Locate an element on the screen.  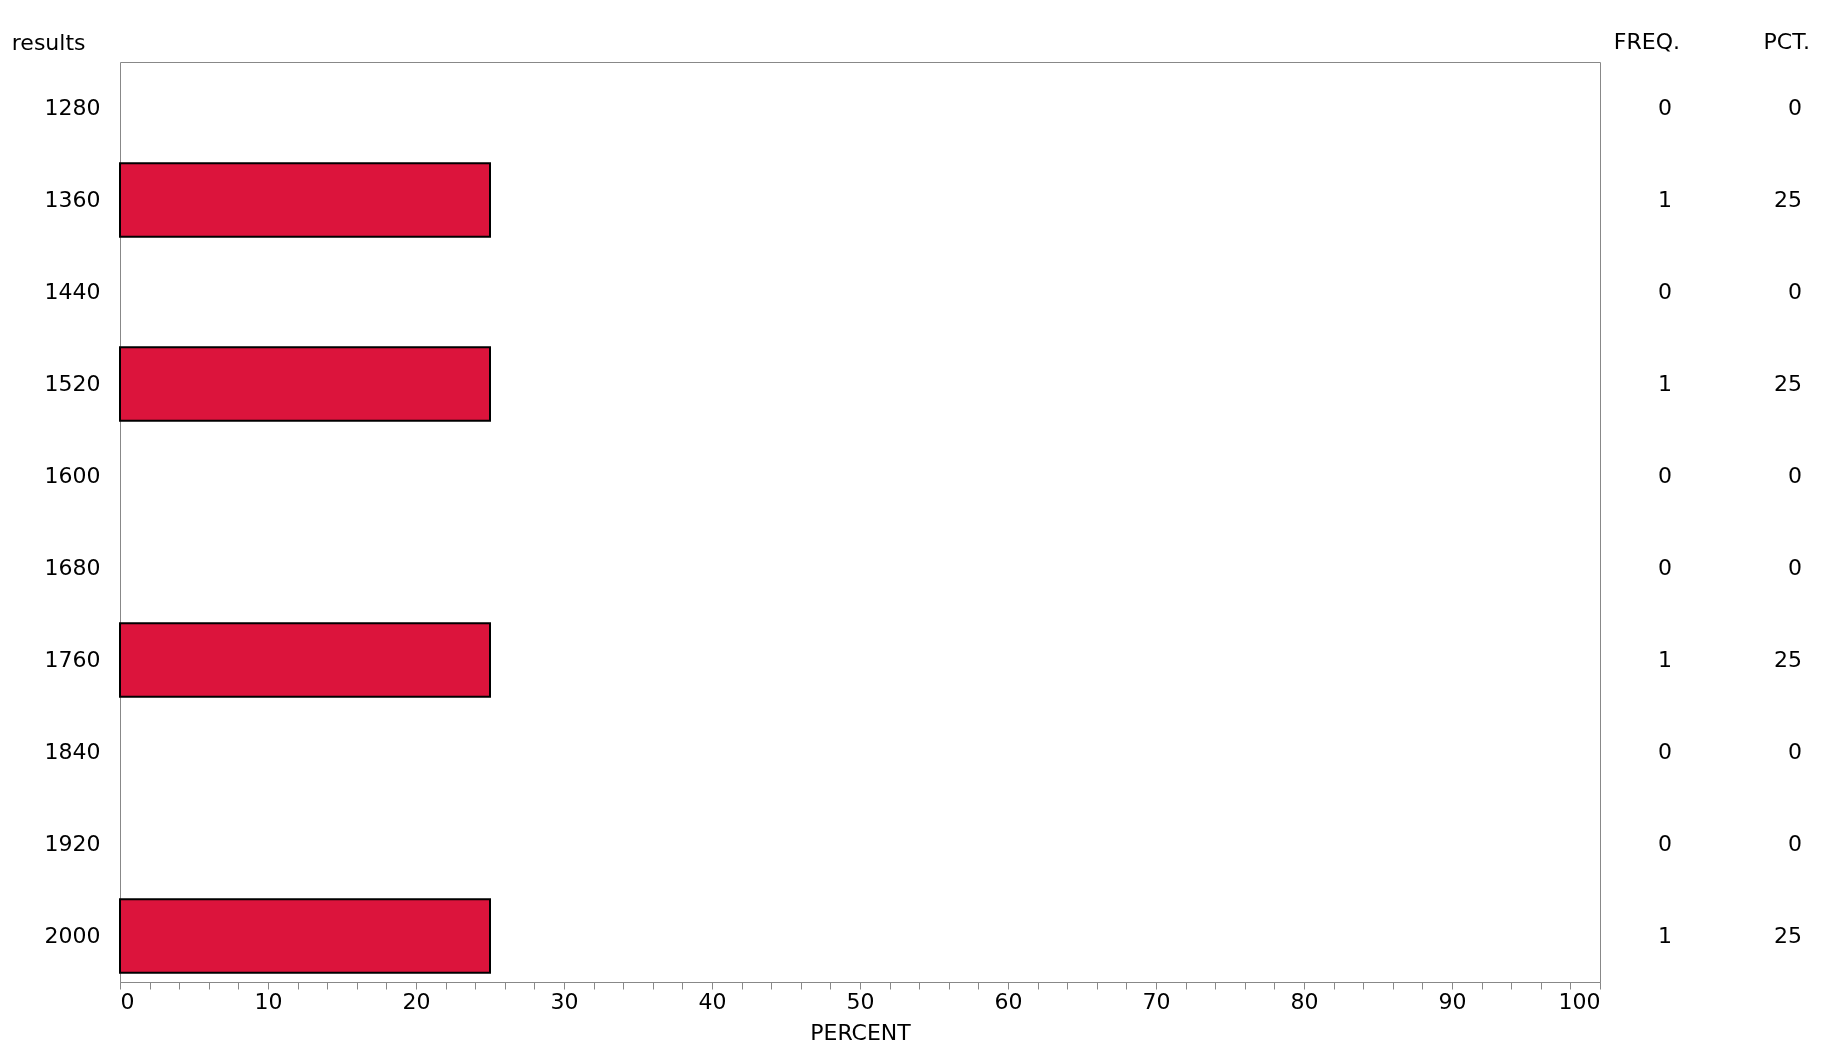
y-tick-label: 1520 is located at coordinates (72, 383).